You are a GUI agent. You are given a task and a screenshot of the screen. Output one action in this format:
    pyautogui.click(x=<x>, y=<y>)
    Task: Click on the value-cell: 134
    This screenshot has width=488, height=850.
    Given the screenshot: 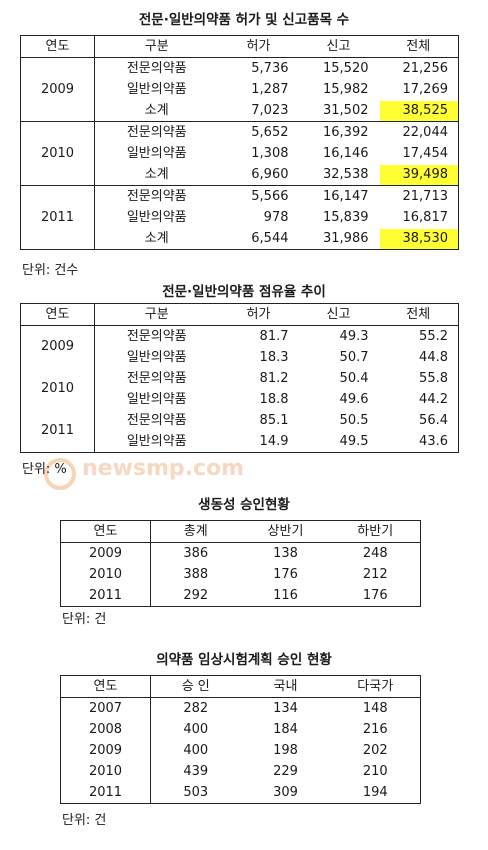 What is the action you would take?
    pyautogui.click(x=285, y=708)
    